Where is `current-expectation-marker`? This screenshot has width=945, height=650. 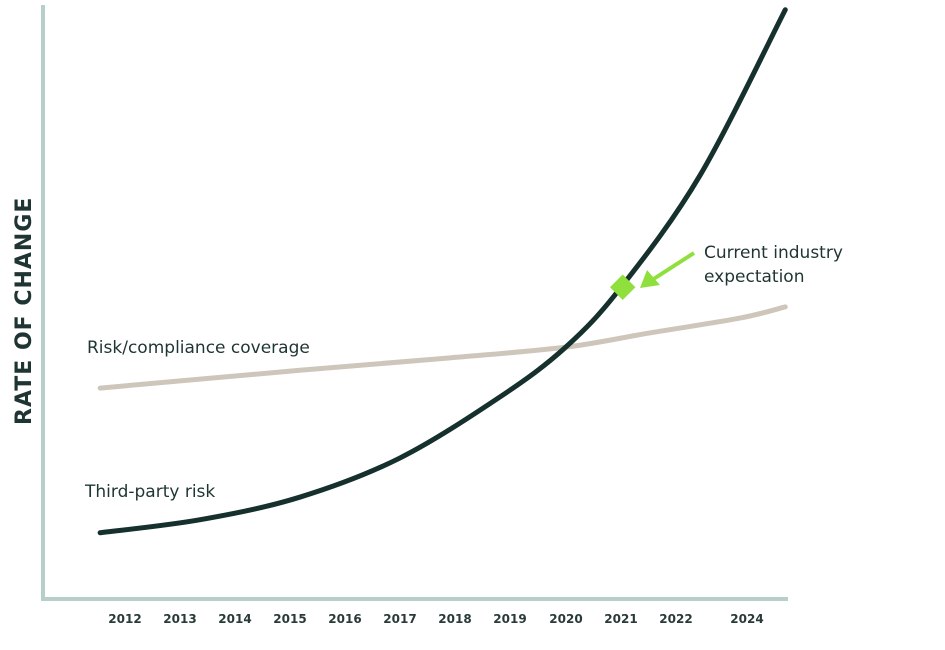
current-expectation-marker is located at coordinates (622, 287).